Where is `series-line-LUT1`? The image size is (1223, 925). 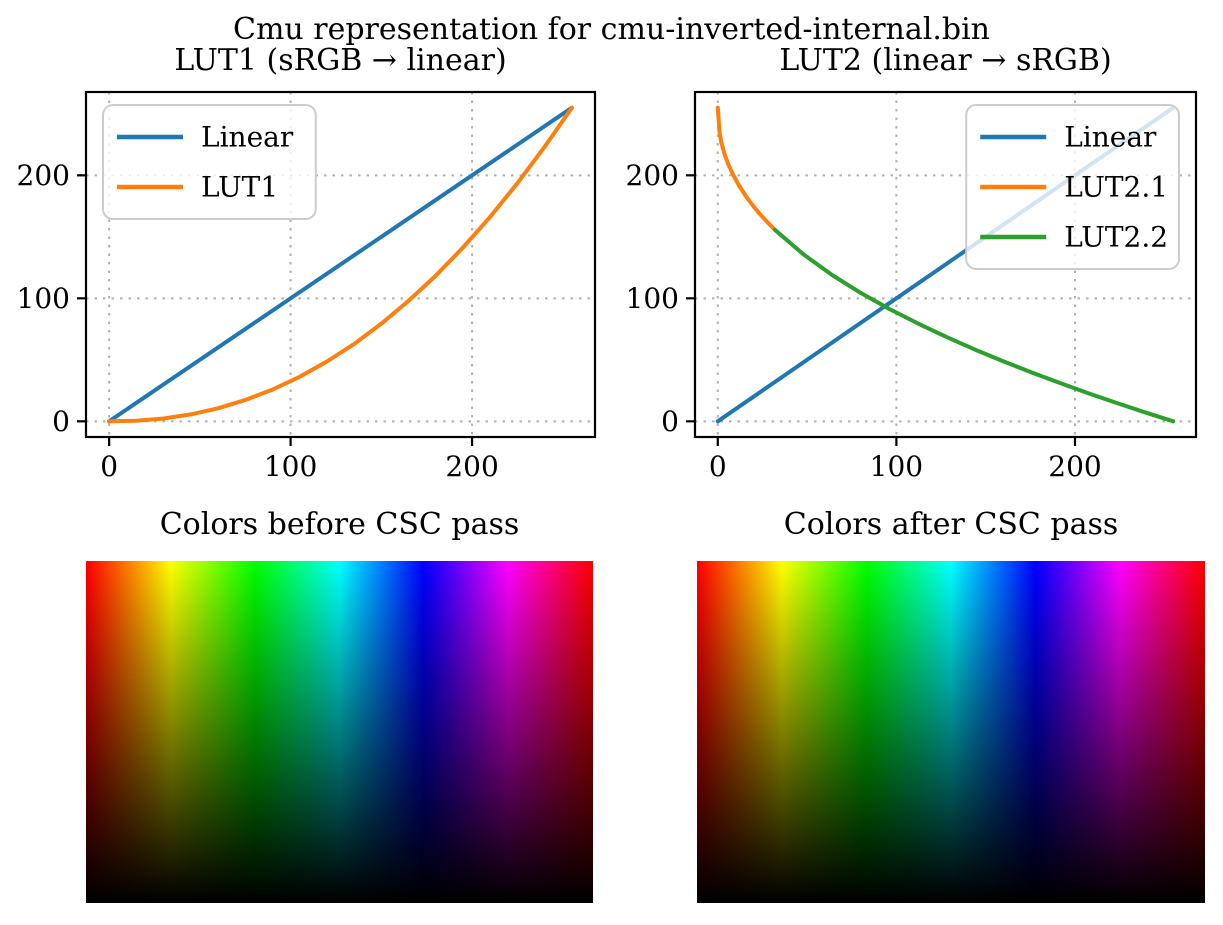
series-line-LUT1 is located at coordinates (340, 264).